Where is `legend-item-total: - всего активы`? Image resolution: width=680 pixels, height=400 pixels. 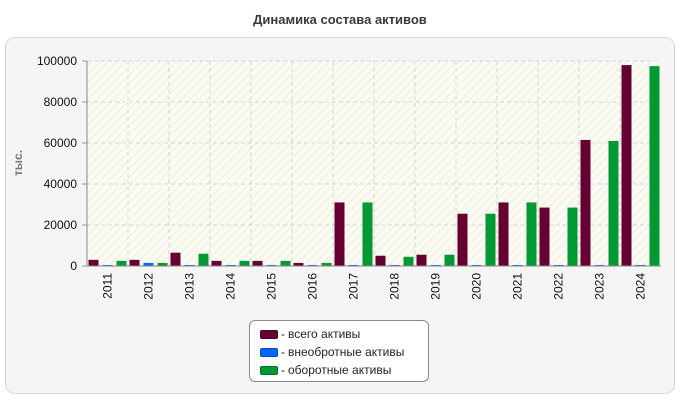 legend-item-total: - всего активы is located at coordinates (344, 334).